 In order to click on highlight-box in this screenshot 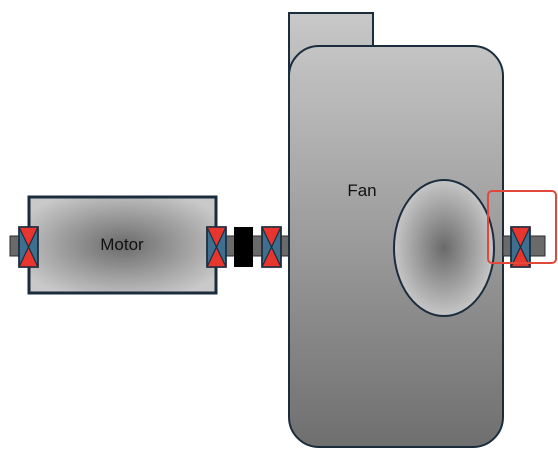, I will do `click(522, 227)`.